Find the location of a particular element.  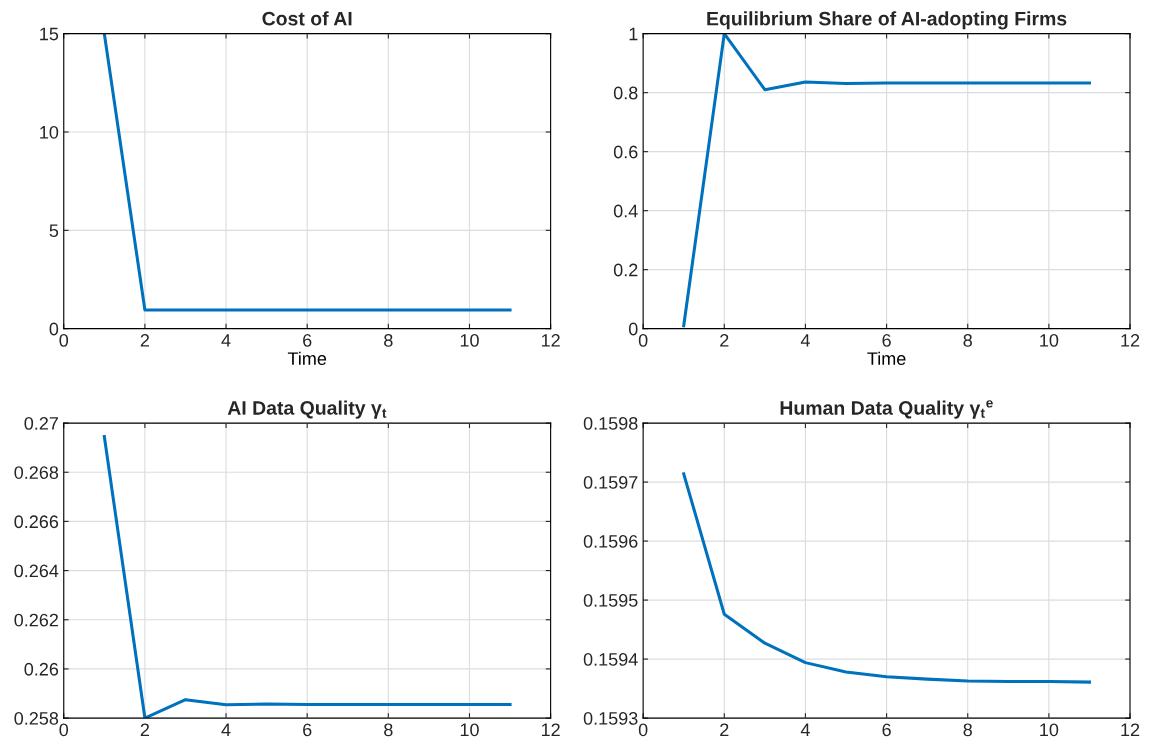

y-tick-label: 15 is located at coordinates (49, 34).